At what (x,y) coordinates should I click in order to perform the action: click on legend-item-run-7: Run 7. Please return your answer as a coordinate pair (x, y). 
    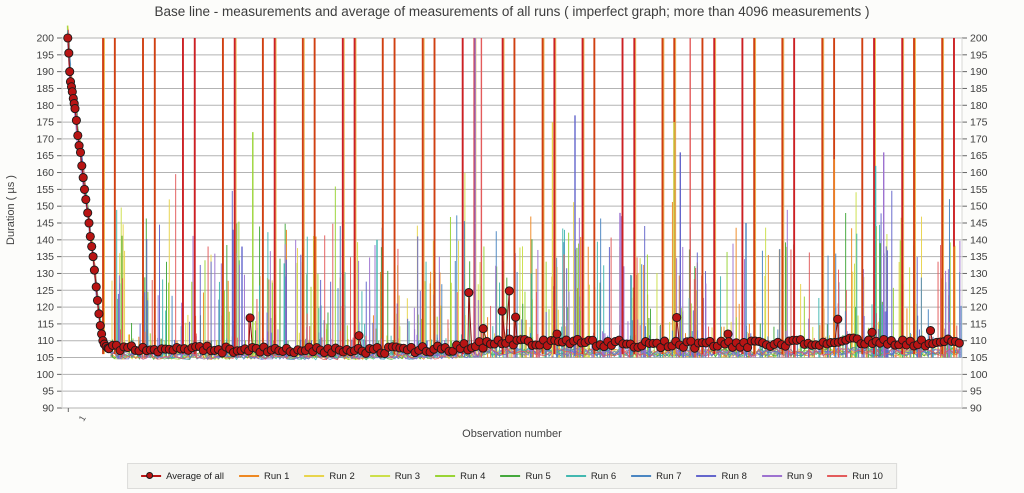
    Looking at the image, I should click on (656, 476).